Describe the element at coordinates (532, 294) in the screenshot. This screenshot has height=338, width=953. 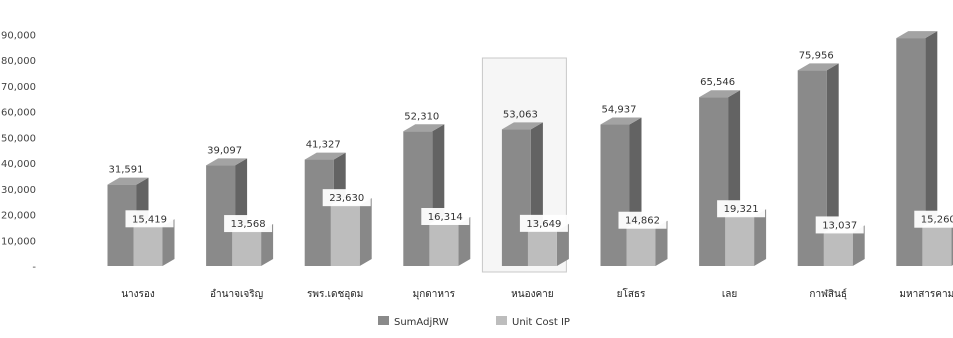
I see `x-tick-label: หนองคาย` at that location.